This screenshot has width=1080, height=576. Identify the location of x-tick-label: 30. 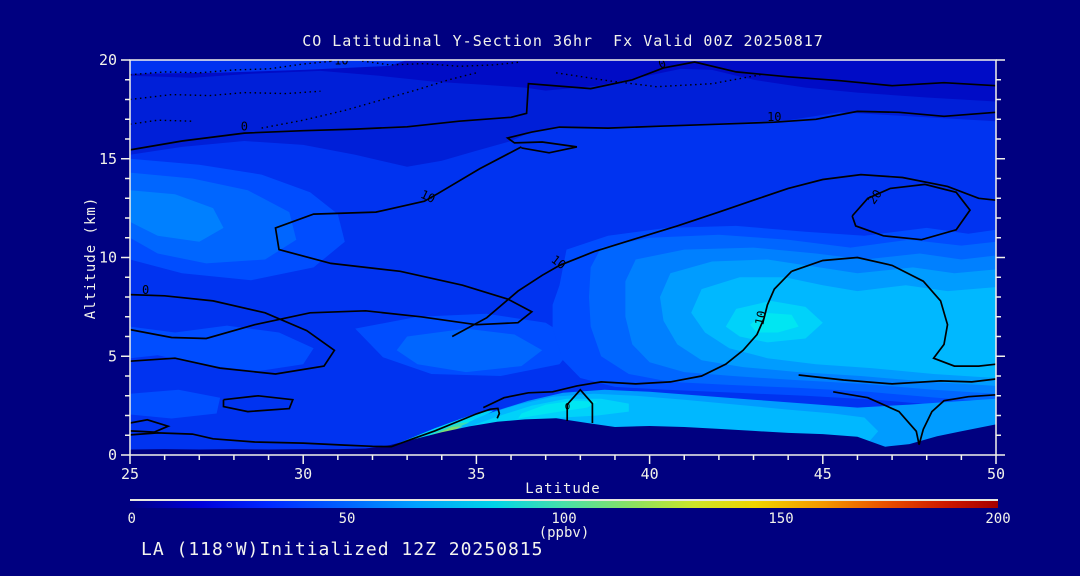
(303, 474).